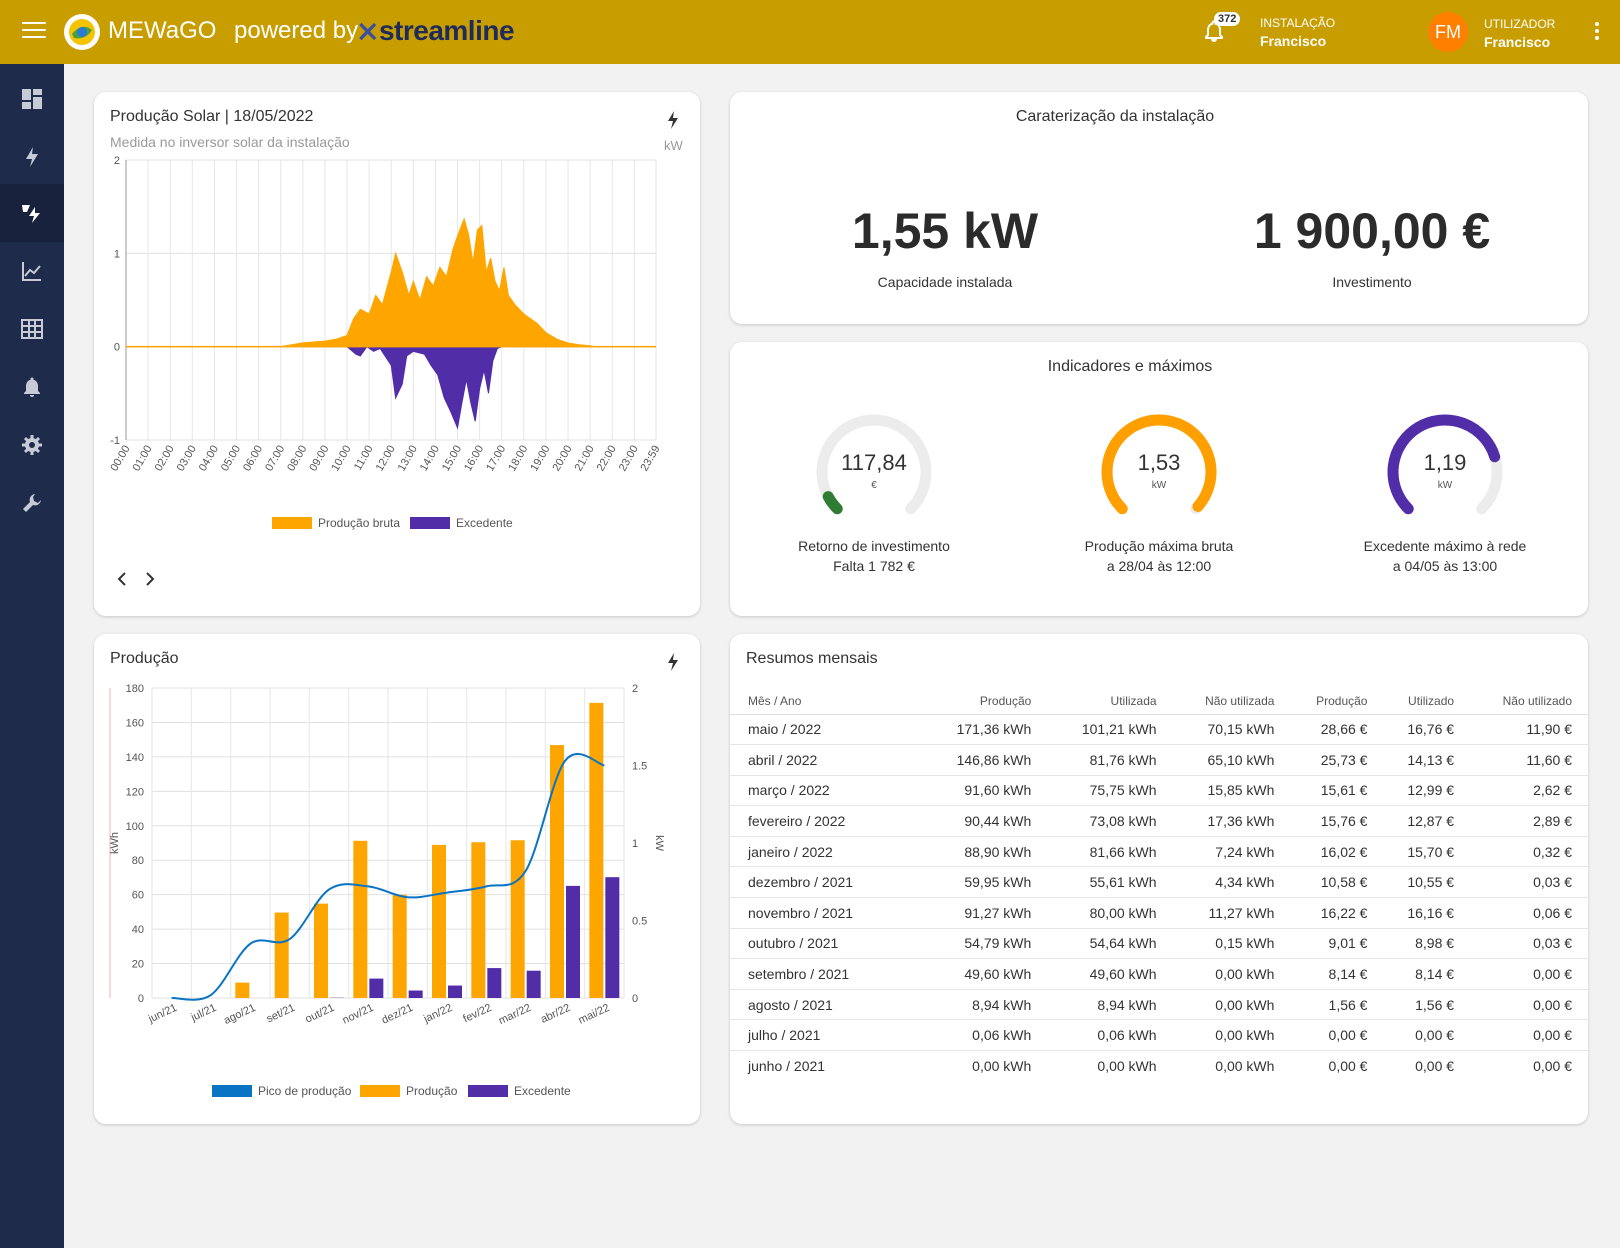  What do you see at coordinates (1231, 730) in the screenshot?
I see `table-cell: 70,15 kWh` at bounding box center [1231, 730].